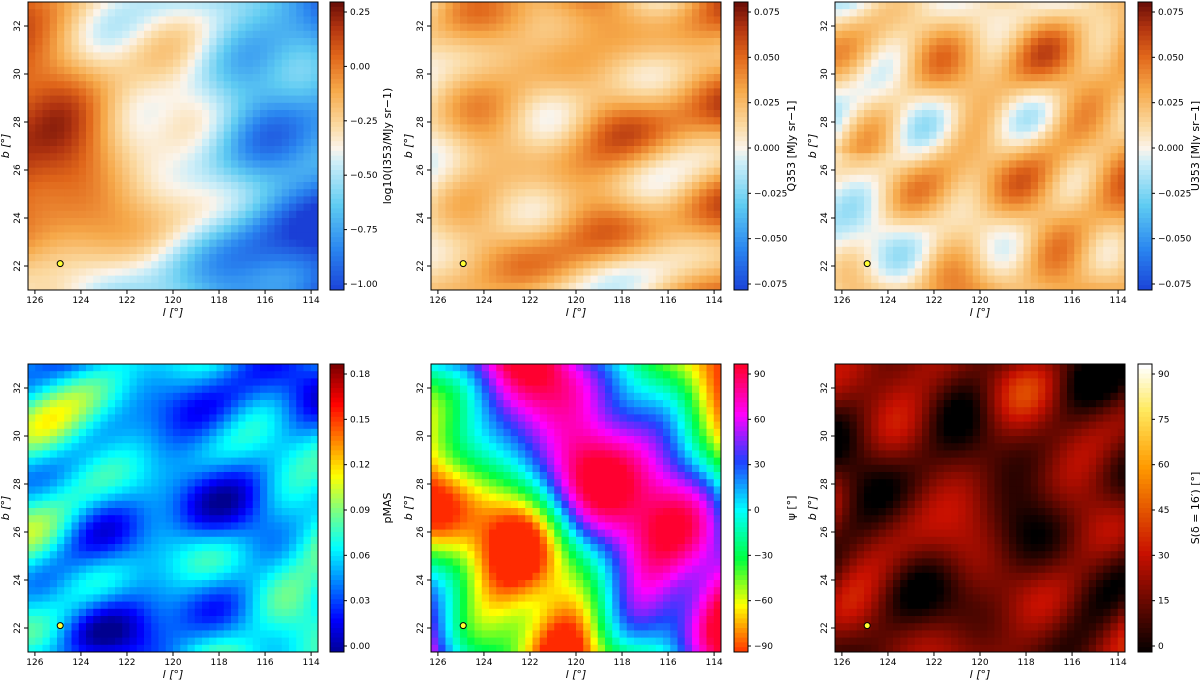 Image resolution: width=1200 pixels, height=684 pixels. Describe the element at coordinates (18, 25) in the screenshot. I see `y-tick-label: 32` at that location.